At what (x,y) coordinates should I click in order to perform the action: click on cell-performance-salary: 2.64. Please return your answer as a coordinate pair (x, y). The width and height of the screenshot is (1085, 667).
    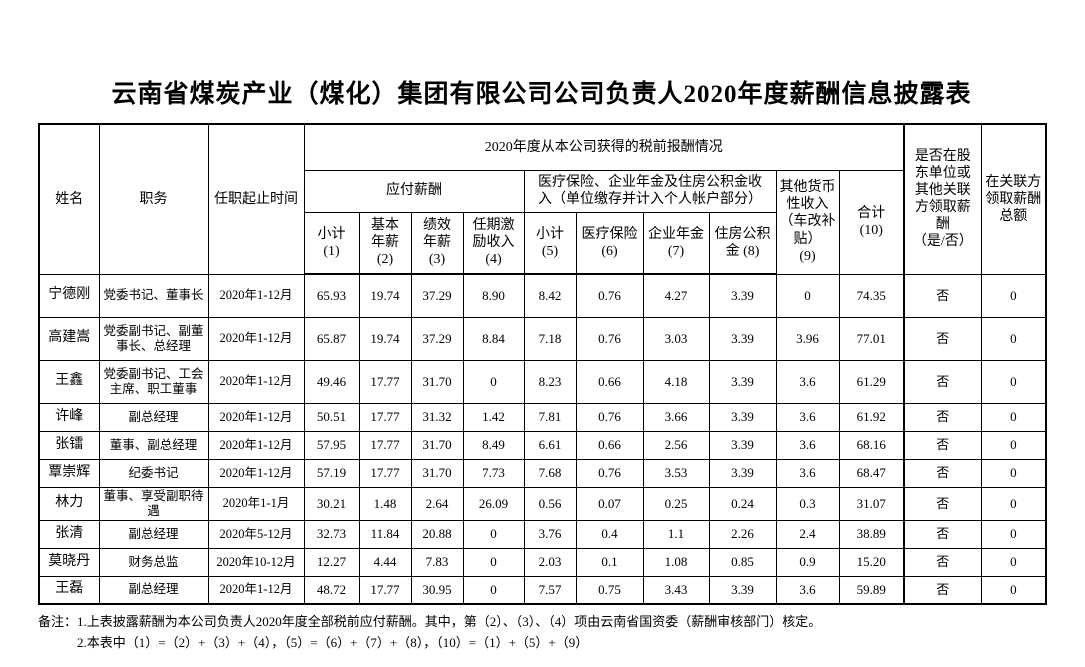
    Looking at the image, I should click on (437, 503).